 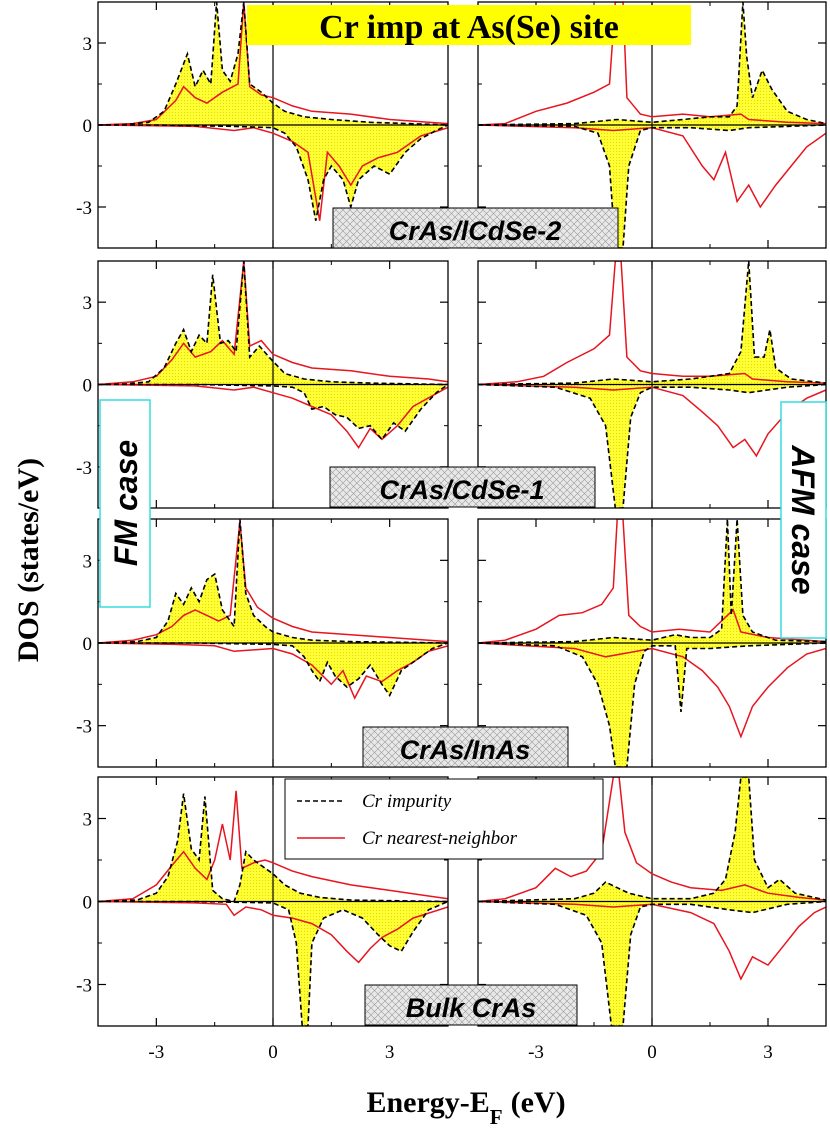 What do you see at coordinates (407, 801) in the screenshot?
I see `legend-impurity-label: Cr impurity` at bounding box center [407, 801].